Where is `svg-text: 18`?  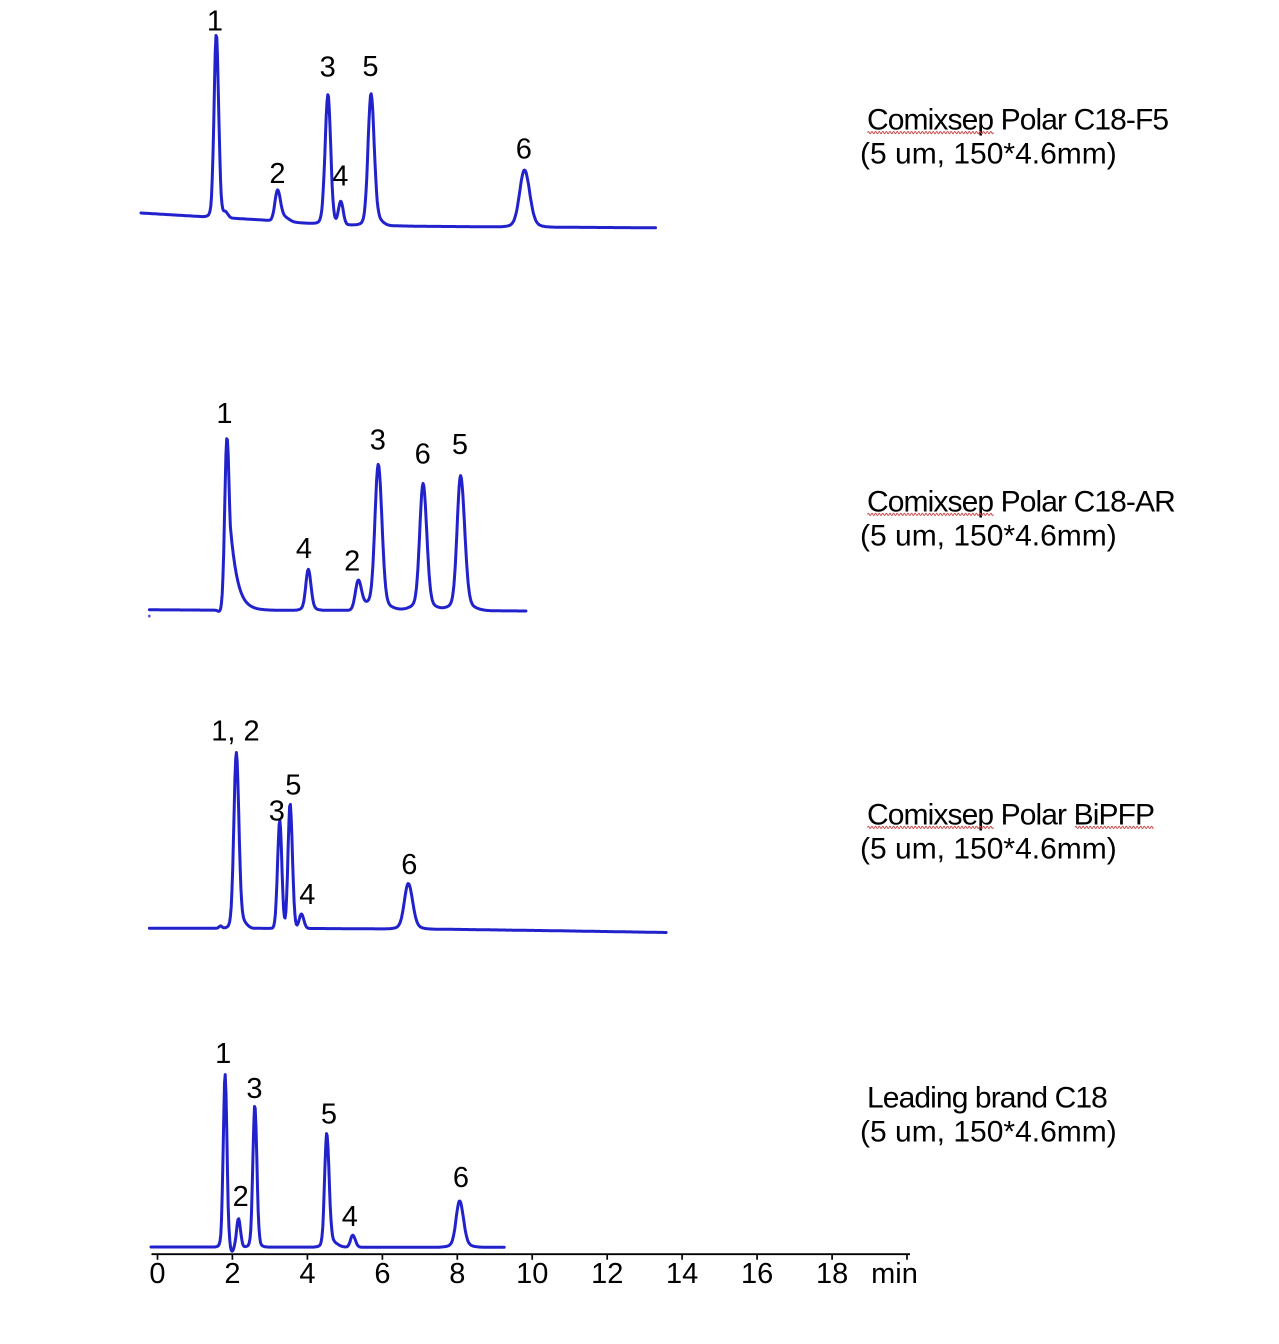
svg-text: 18 is located at coordinates (832, 1274).